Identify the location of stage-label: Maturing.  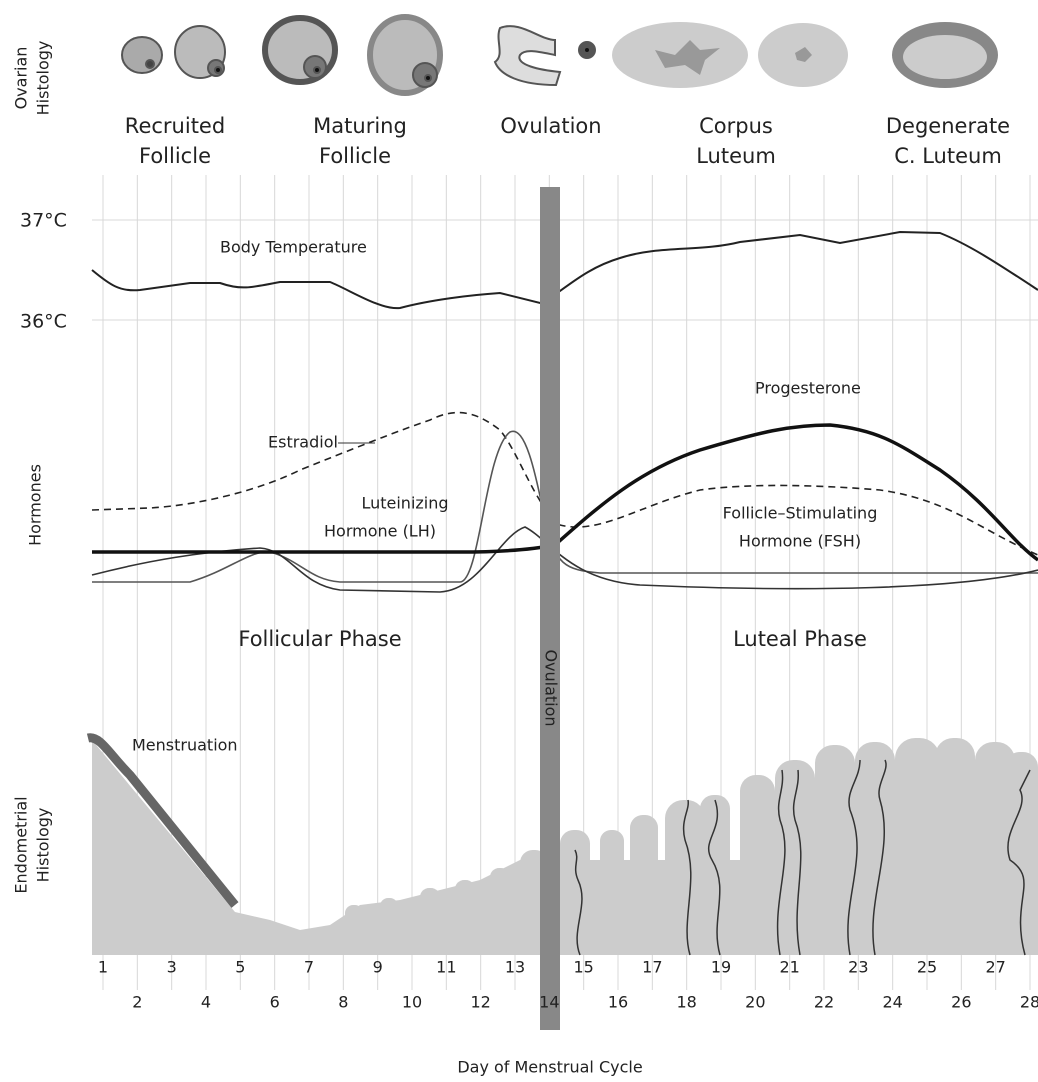
(360, 126).